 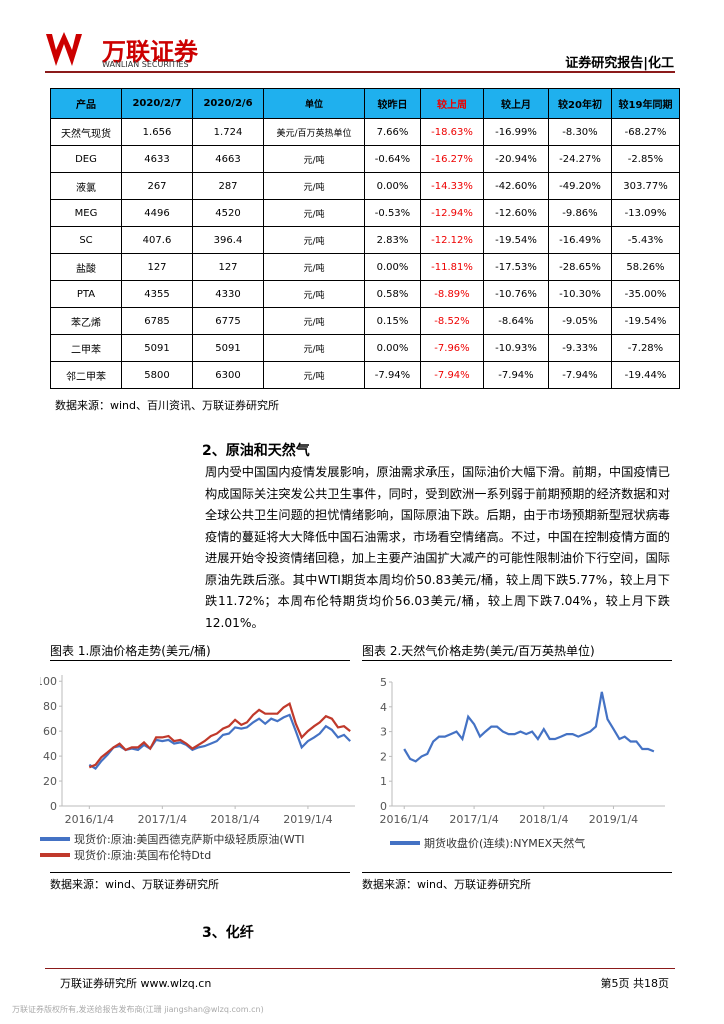 I want to click on table-cell: -11.81%, so click(x=452, y=267).